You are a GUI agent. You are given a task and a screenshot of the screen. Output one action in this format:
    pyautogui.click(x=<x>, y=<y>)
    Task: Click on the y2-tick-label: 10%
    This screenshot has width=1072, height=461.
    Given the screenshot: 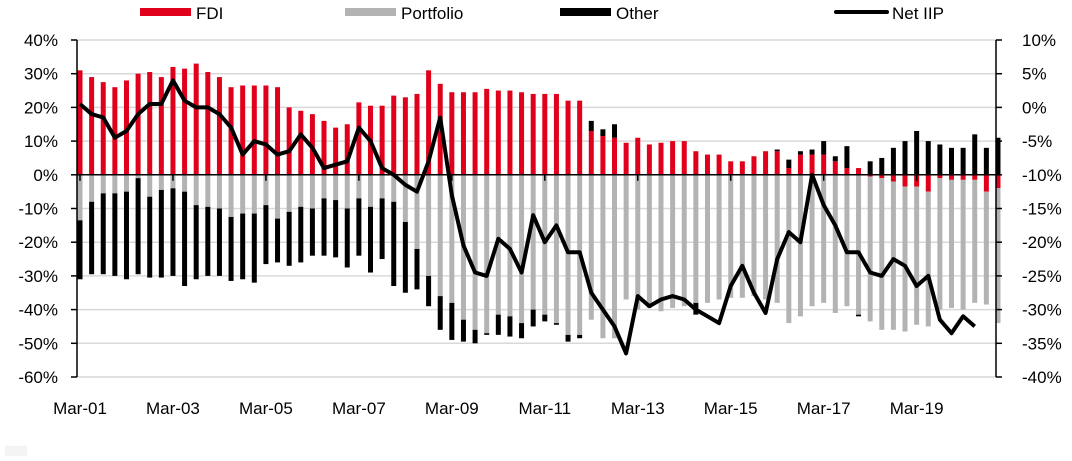 What is the action you would take?
    pyautogui.click(x=1039, y=40)
    